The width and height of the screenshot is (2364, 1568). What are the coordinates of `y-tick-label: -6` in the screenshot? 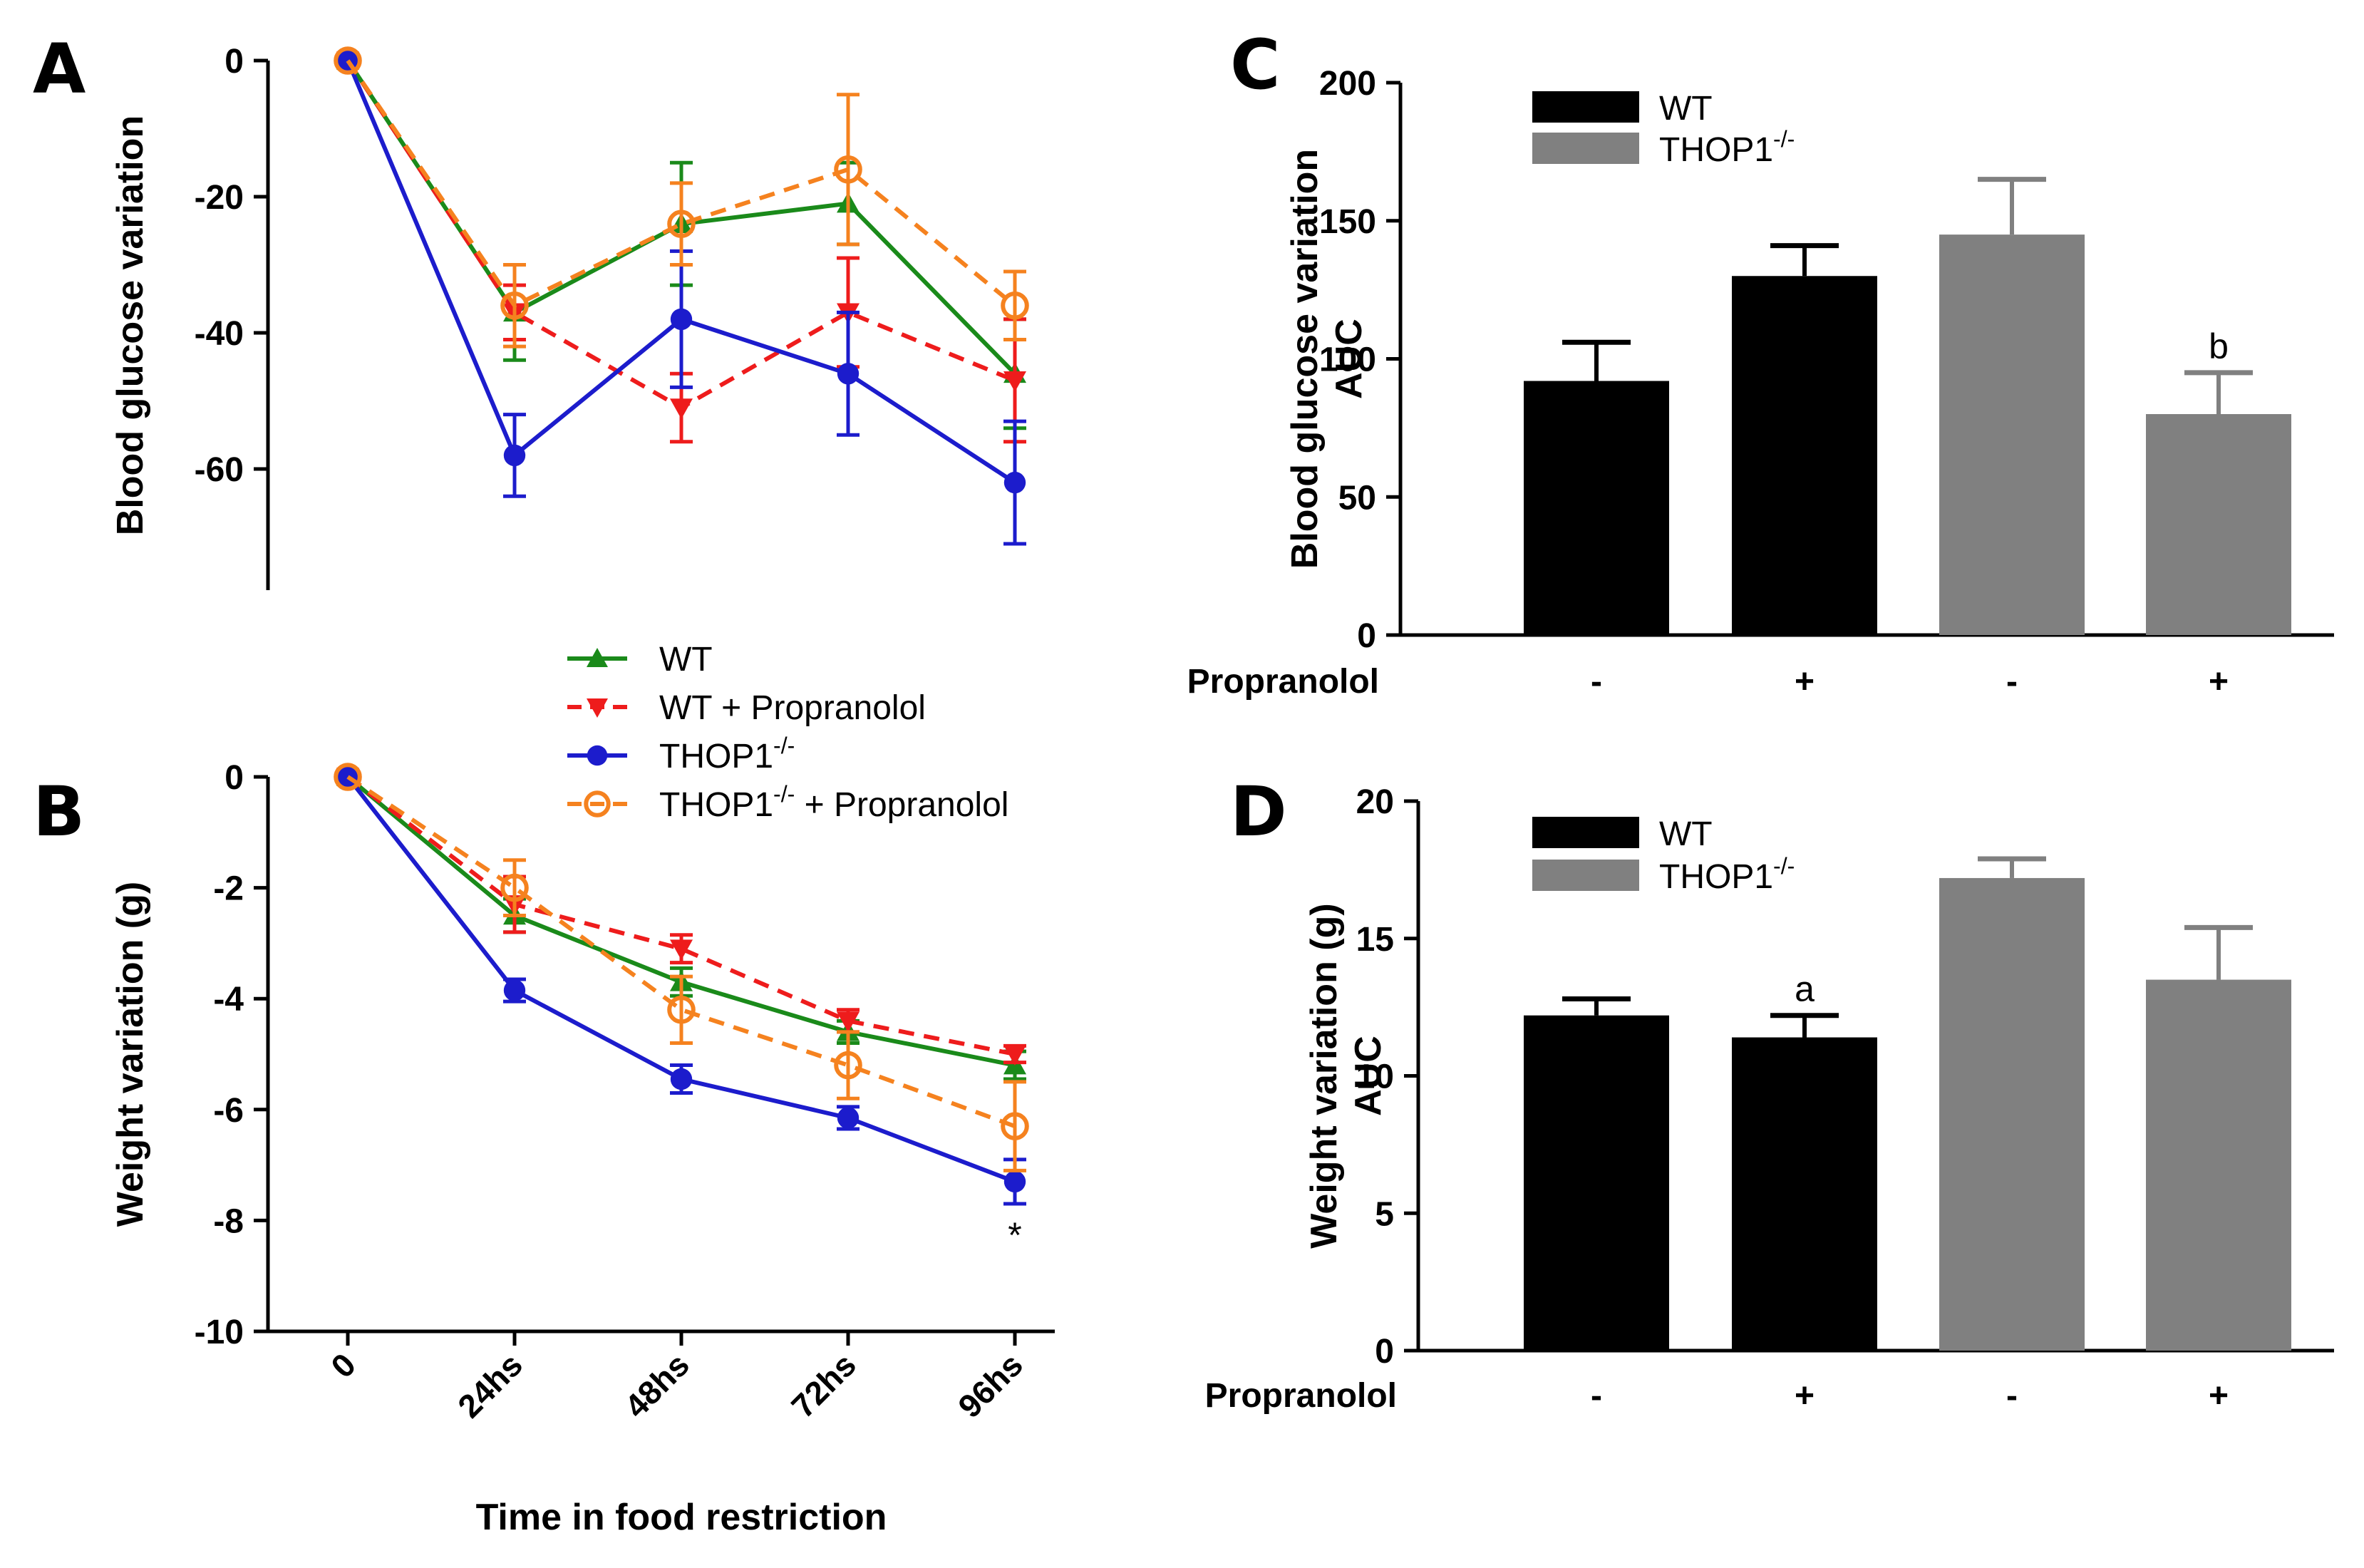 It's located at (229, 1111).